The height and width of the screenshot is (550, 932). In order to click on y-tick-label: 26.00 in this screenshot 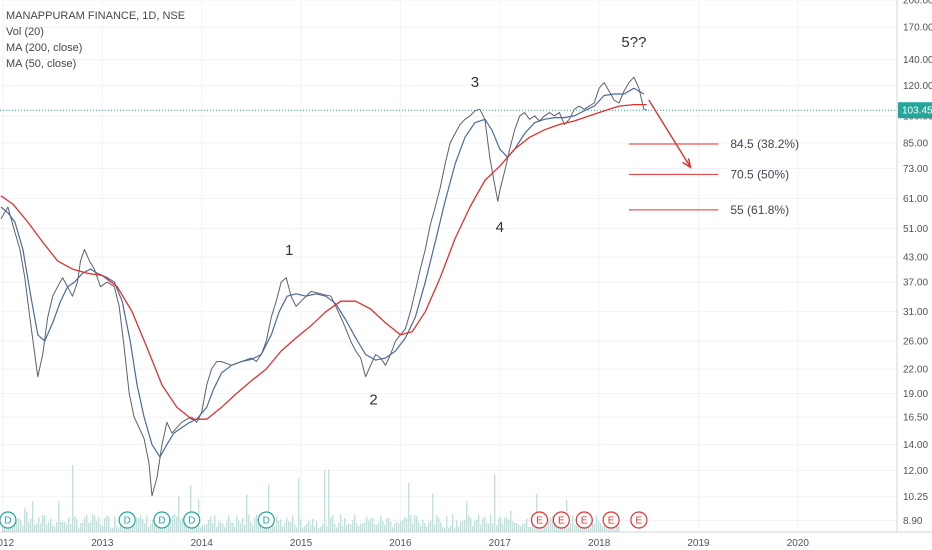, I will do `click(915, 342)`.